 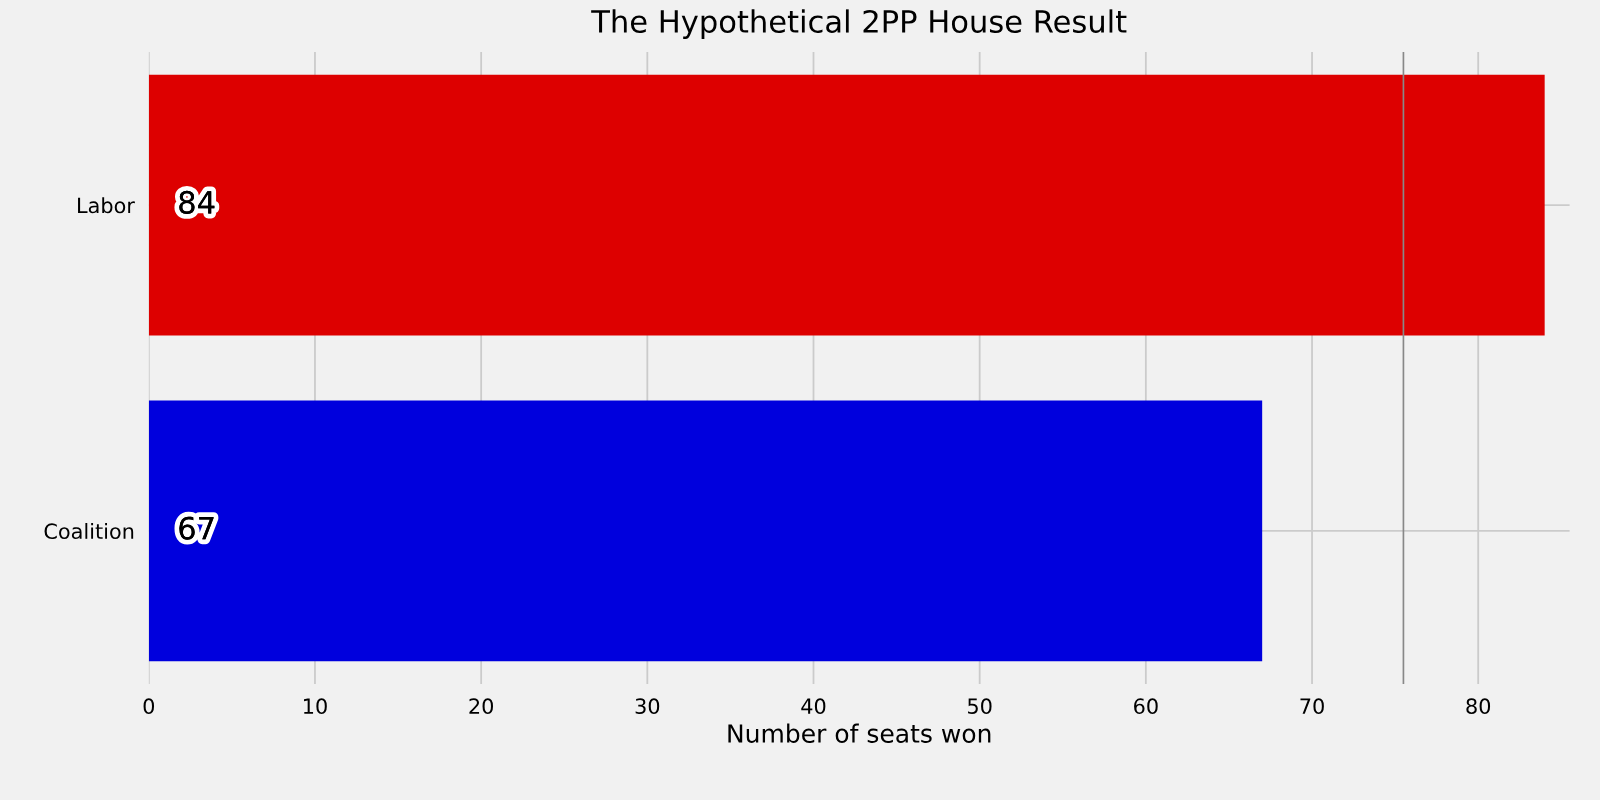 I want to click on x-tick-label: 70, so click(x=1312, y=706).